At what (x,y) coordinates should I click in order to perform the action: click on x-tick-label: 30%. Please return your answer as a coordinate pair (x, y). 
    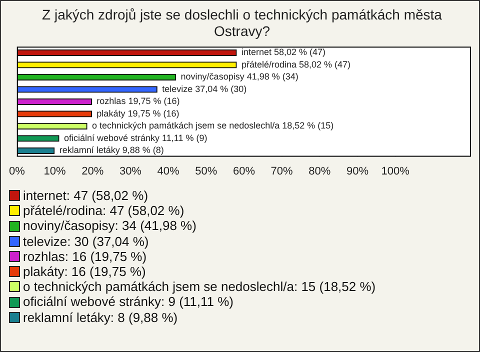
    Looking at the image, I should click on (130, 171).